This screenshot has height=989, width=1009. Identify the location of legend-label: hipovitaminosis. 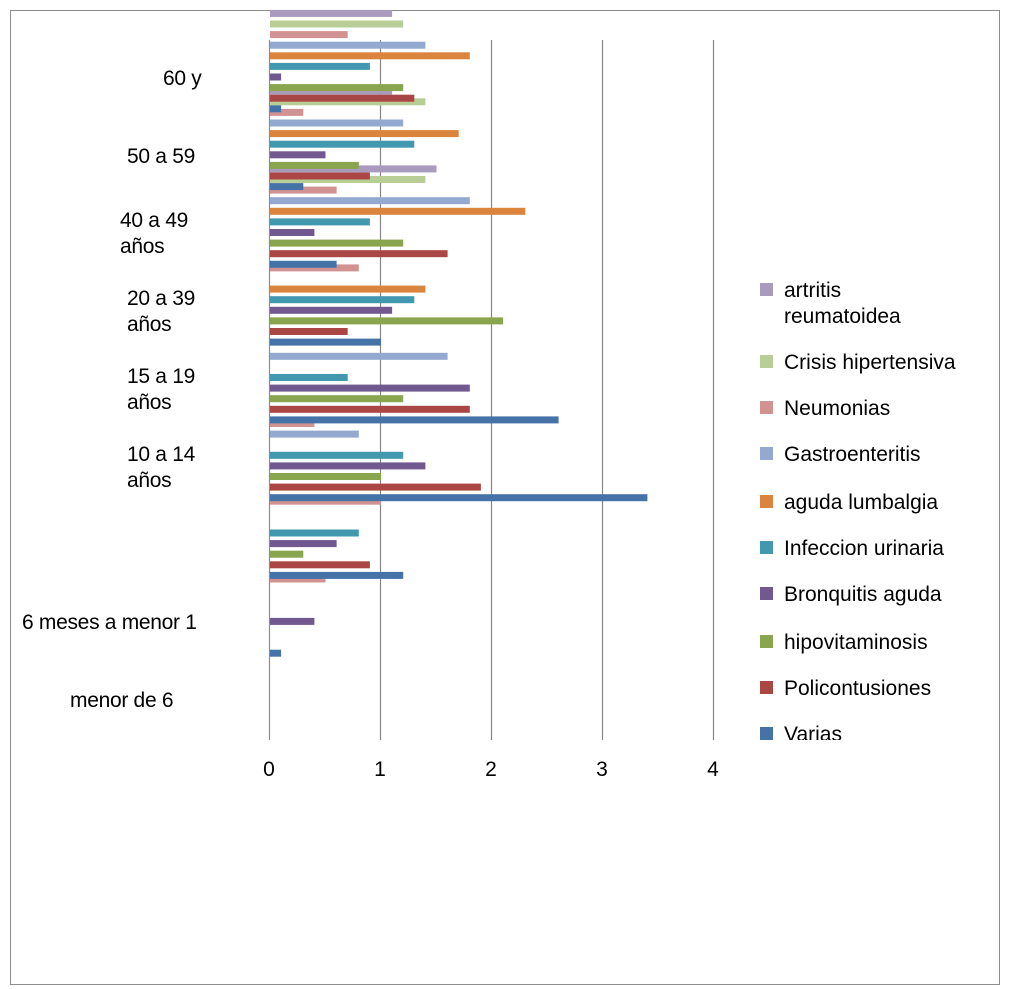
(856, 642).